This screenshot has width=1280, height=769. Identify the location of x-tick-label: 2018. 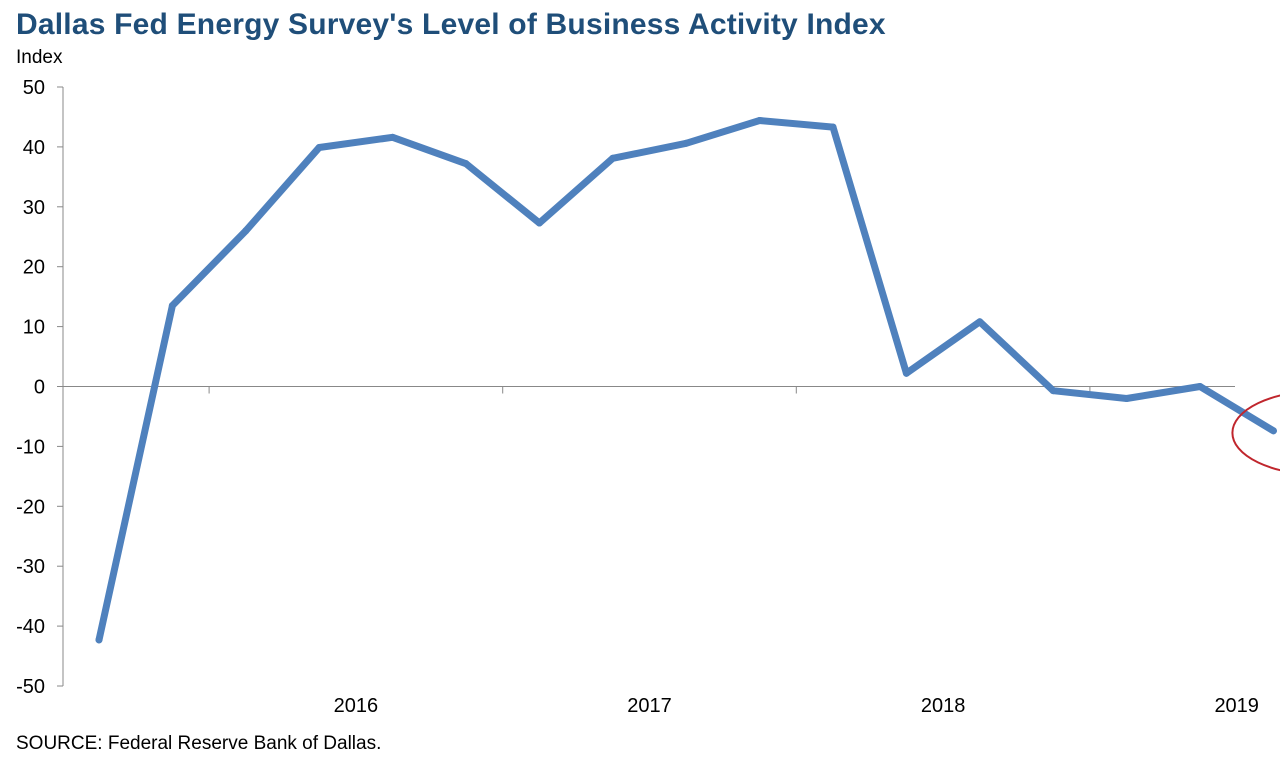
(943, 706).